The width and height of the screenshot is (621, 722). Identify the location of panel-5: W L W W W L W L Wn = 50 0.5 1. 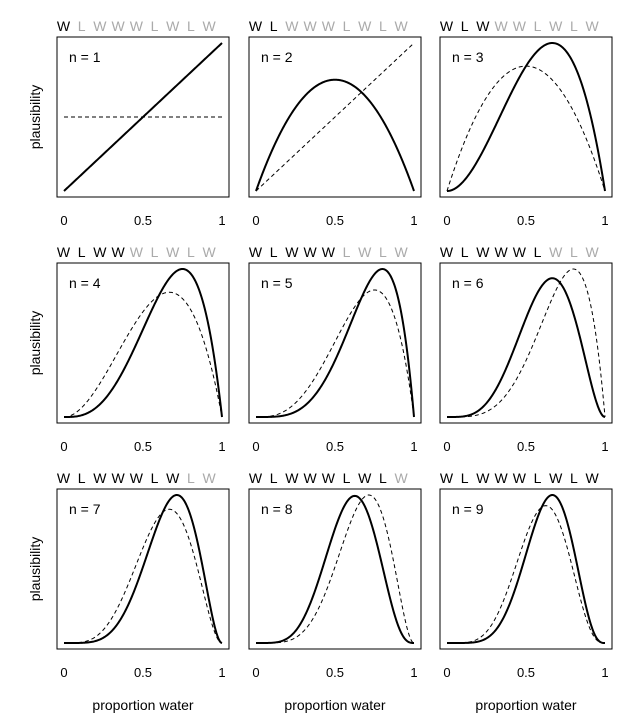
(335, 349).